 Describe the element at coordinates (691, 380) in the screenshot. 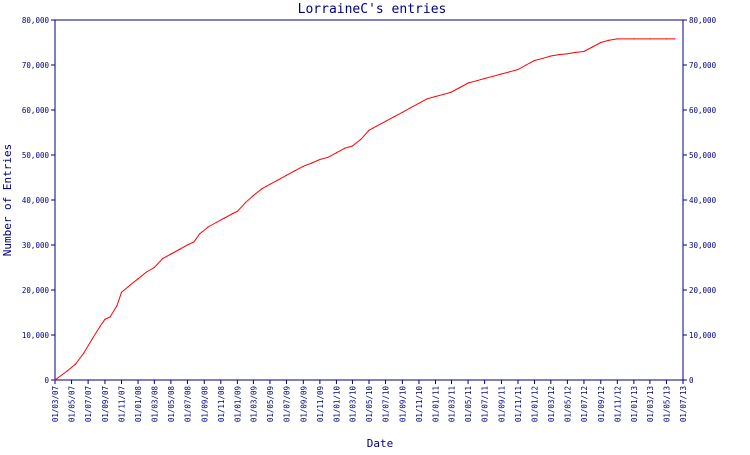

I see `y-tick-label-right: 0` at that location.